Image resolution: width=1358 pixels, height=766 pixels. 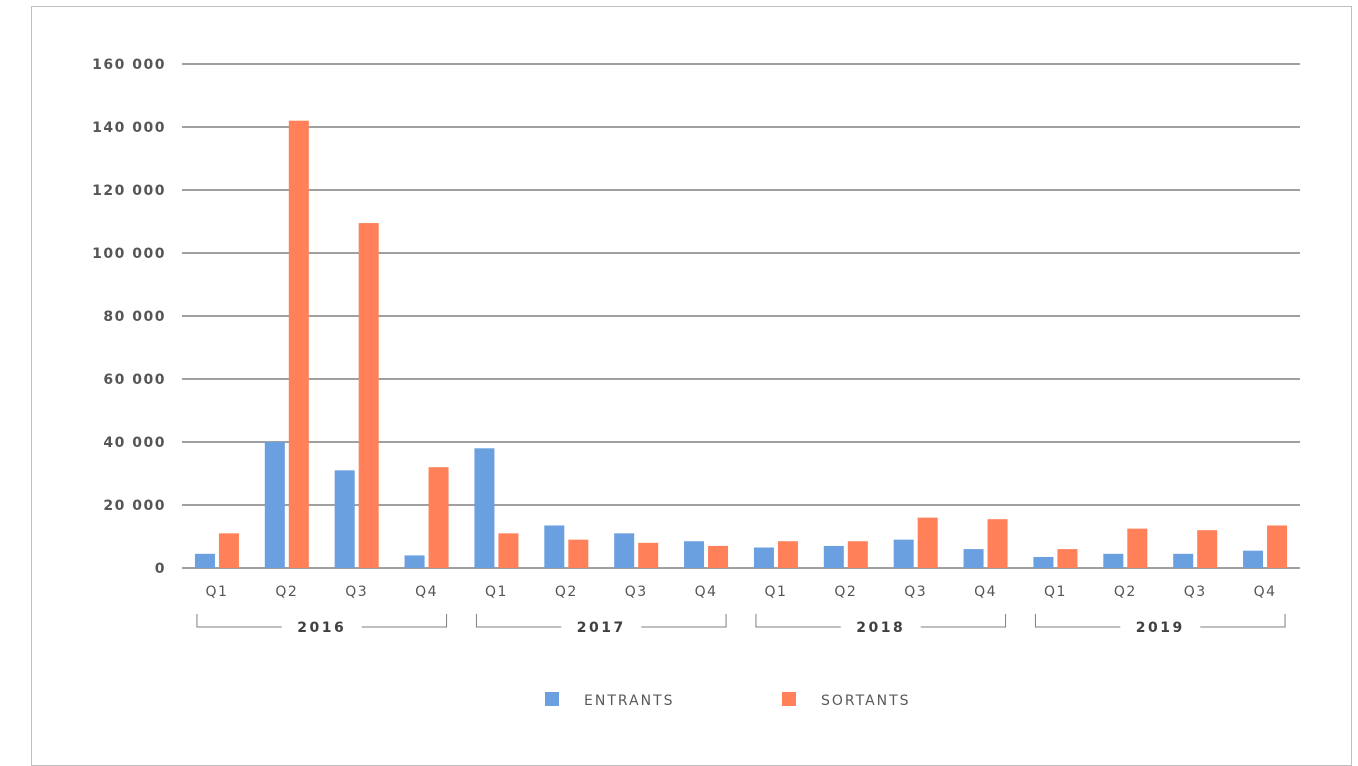 What do you see at coordinates (601, 628) in the screenshot?
I see `year-group-label: 2017` at bounding box center [601, 628].